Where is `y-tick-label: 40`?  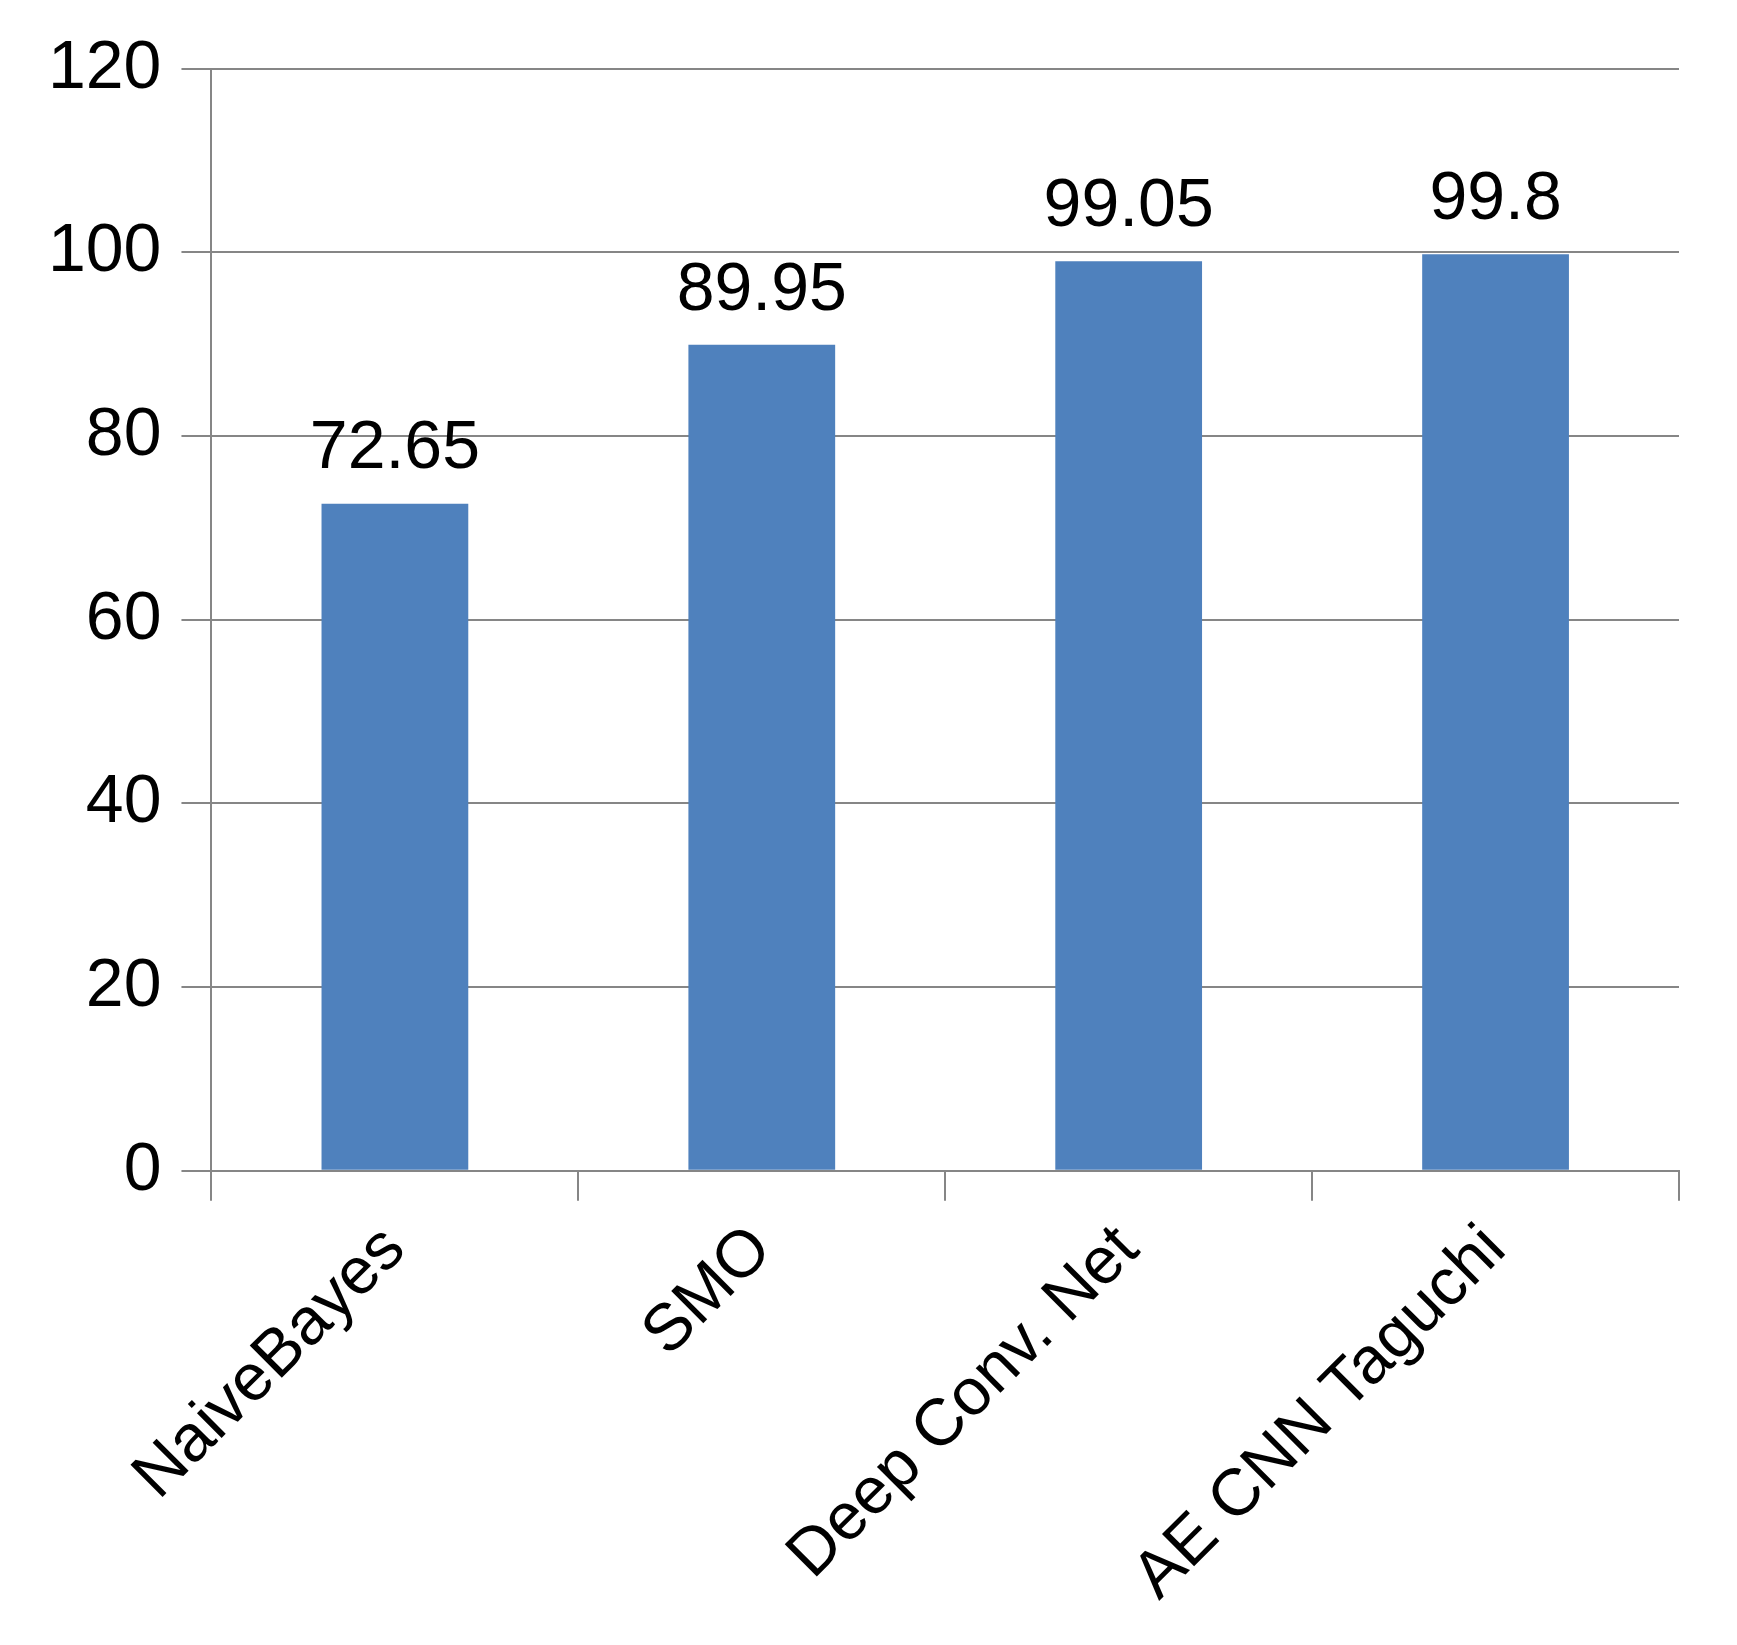
y-tick-label: 40 is located at coordinates (123, 798).